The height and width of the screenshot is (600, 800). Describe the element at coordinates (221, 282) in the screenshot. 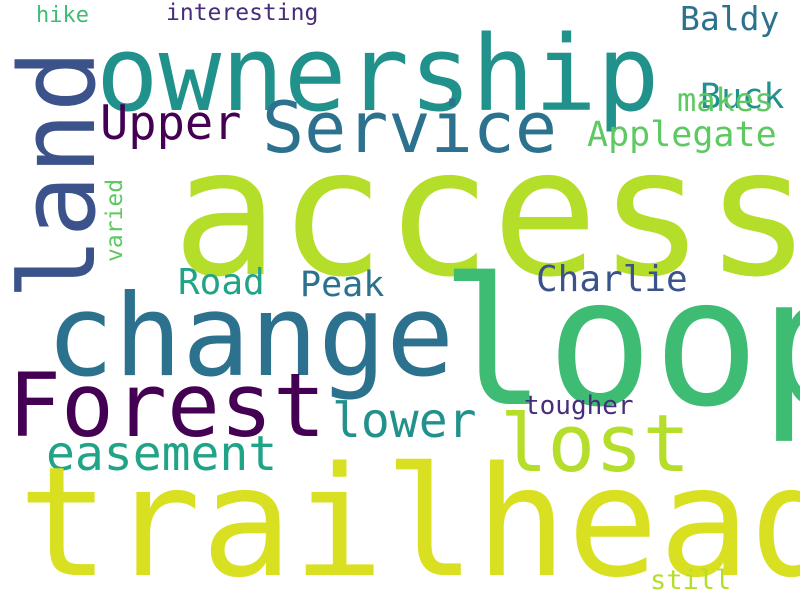

I see `word-road: Road` at that location.